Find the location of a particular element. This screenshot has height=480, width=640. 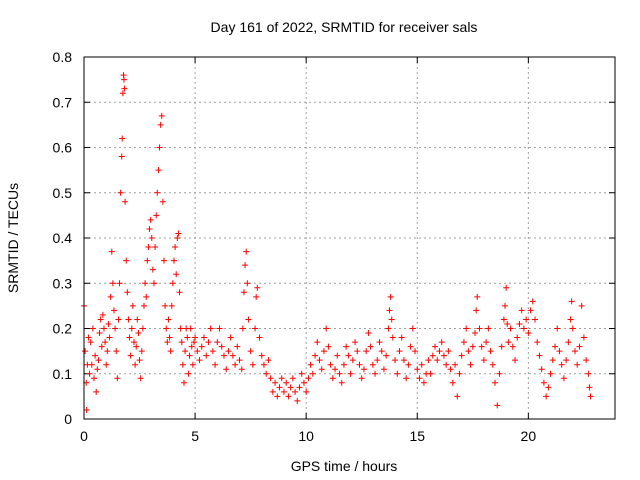

x-tick-label: 15 is located at coordinates (417, 436).